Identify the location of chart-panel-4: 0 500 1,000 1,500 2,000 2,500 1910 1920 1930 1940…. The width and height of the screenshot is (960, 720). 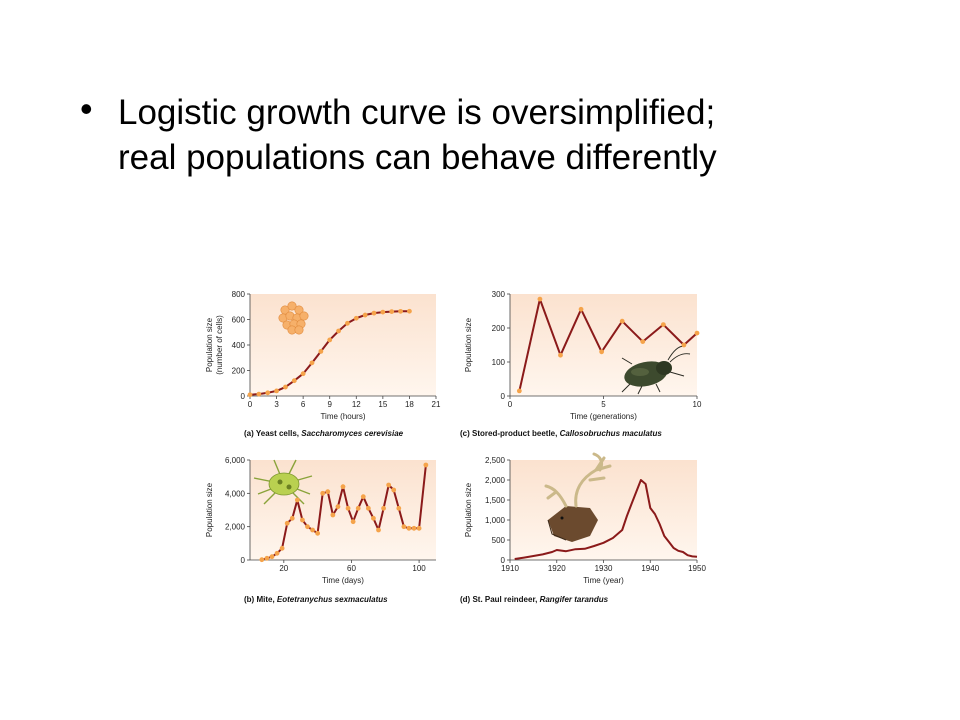
(583, 528).